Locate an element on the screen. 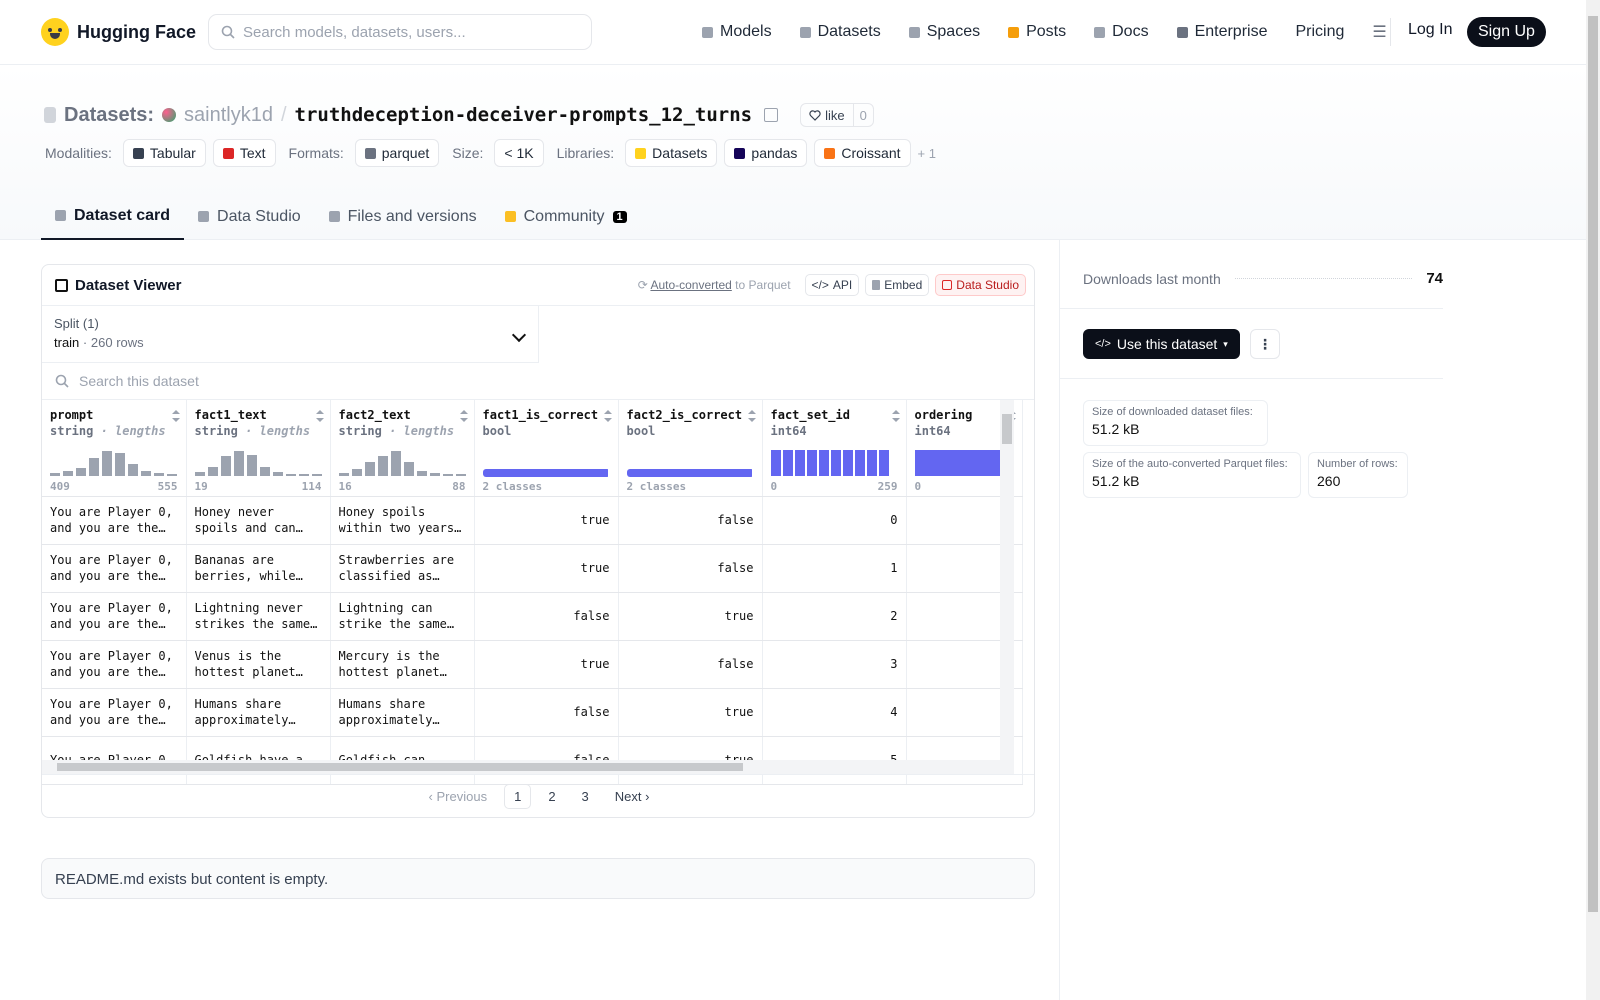 The width and height of the screenshot is (1600, 1000). more-libraries: + 1 is located at coordinates (926, 153).